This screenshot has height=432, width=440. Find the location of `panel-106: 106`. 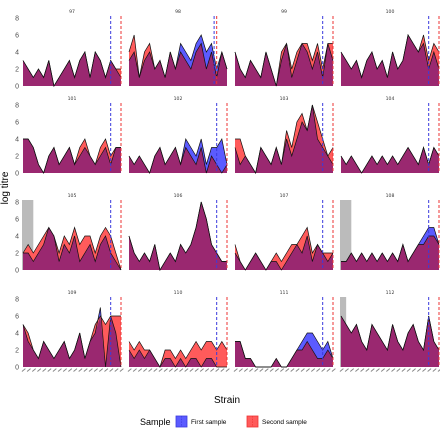

panel-106: 106 is located at coordinates (178, 232).